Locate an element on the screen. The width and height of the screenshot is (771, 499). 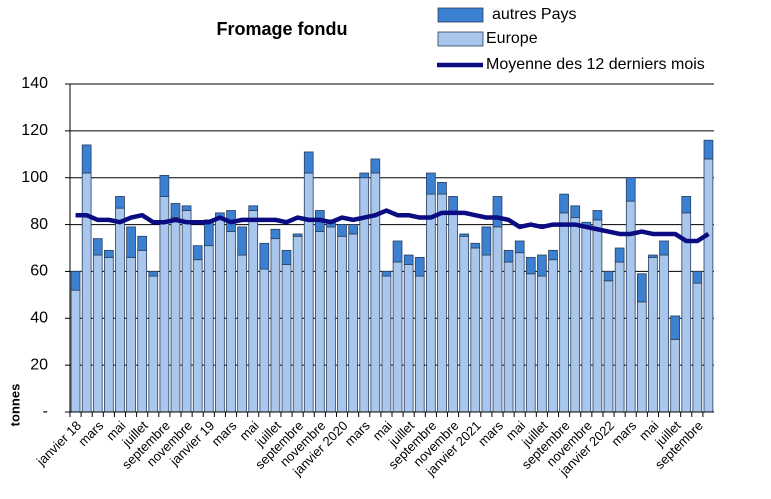
y-axis-label: tonnes is located at coordinates (14, 405).